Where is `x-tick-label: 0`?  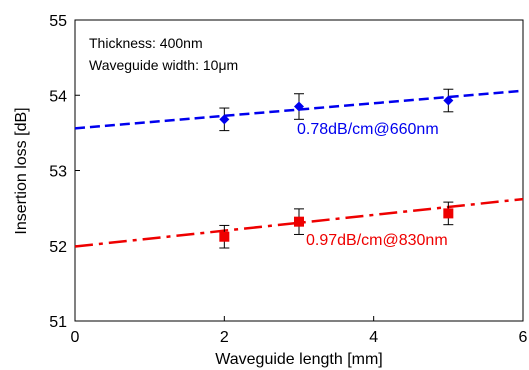
x-tick-label: 0 is located at coordinates (75, 337).